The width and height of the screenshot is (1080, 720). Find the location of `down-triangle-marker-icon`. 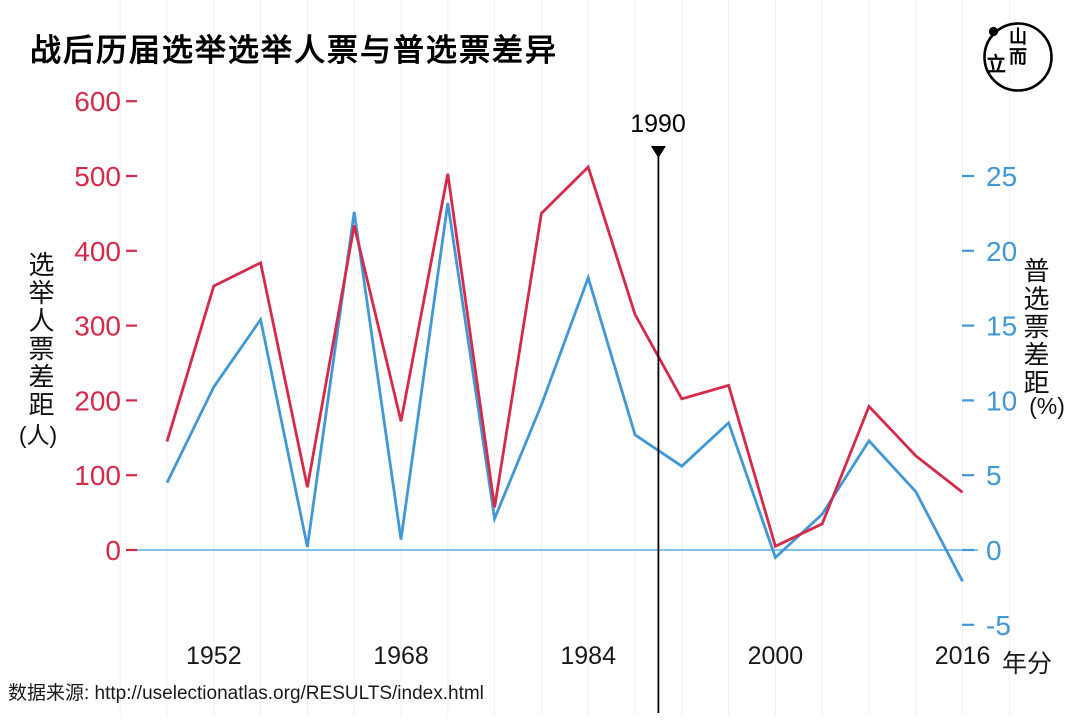

down-triangle-marker-icon is located at coordinates (658, 152).